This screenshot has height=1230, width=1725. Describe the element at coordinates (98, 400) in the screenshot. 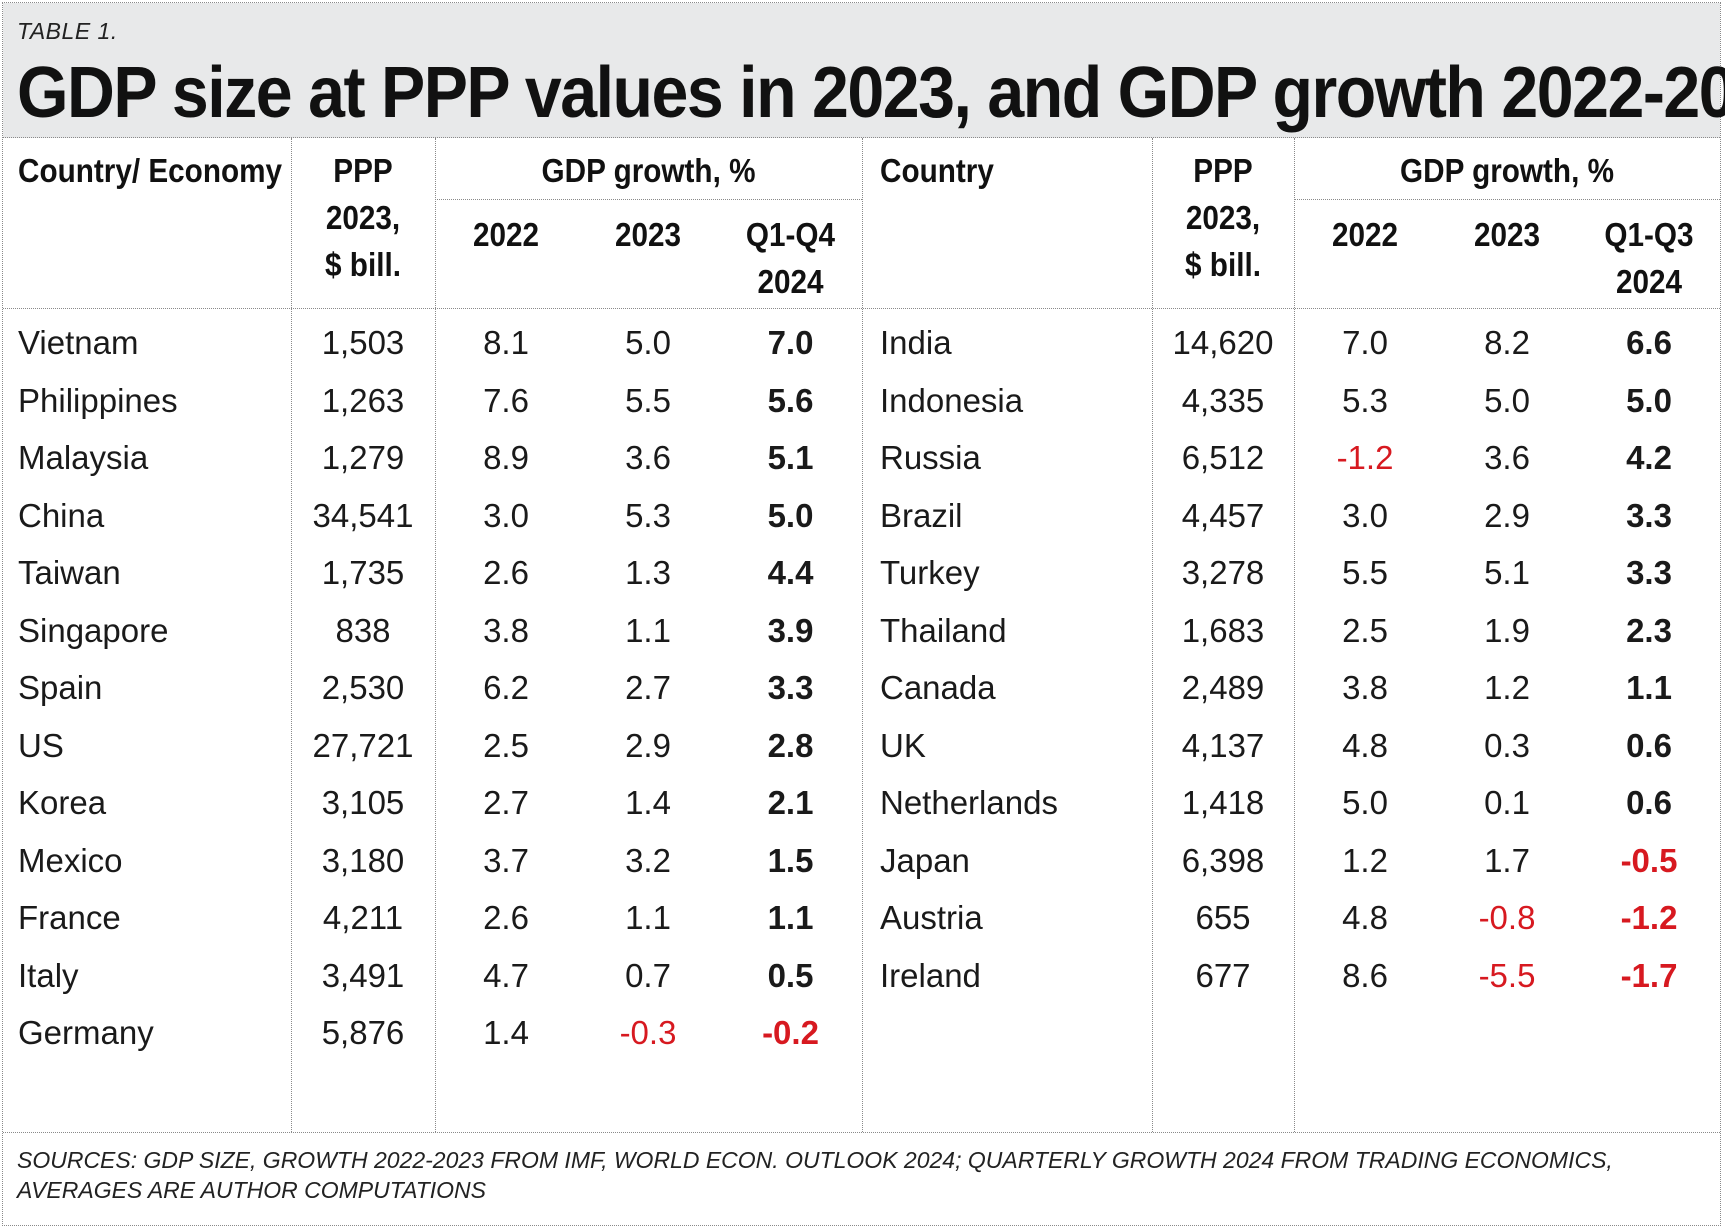

I see `country-cell: Philippines` at that location.